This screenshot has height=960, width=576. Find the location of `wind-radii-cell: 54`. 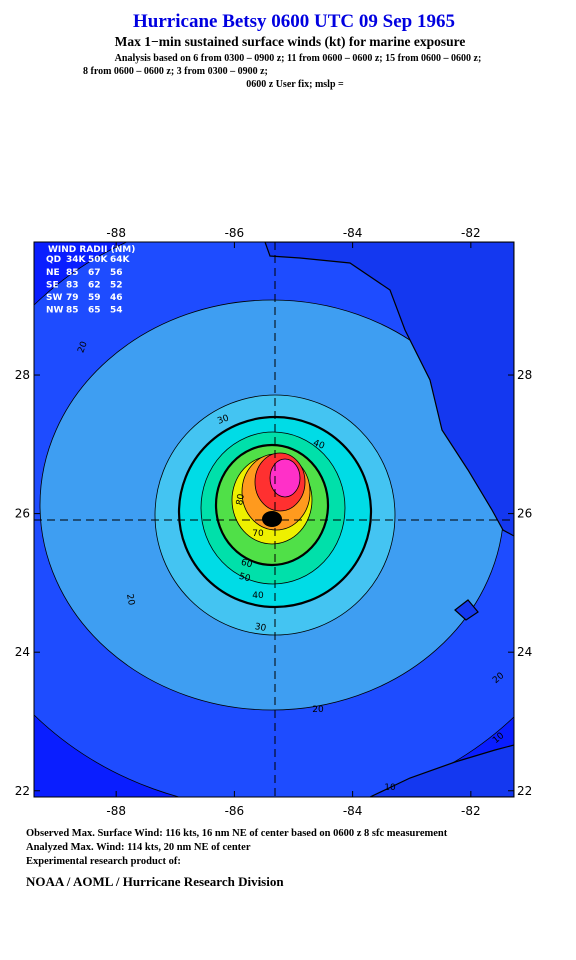

wind-radii-cell: 54 is located at coordinates (116, 311).